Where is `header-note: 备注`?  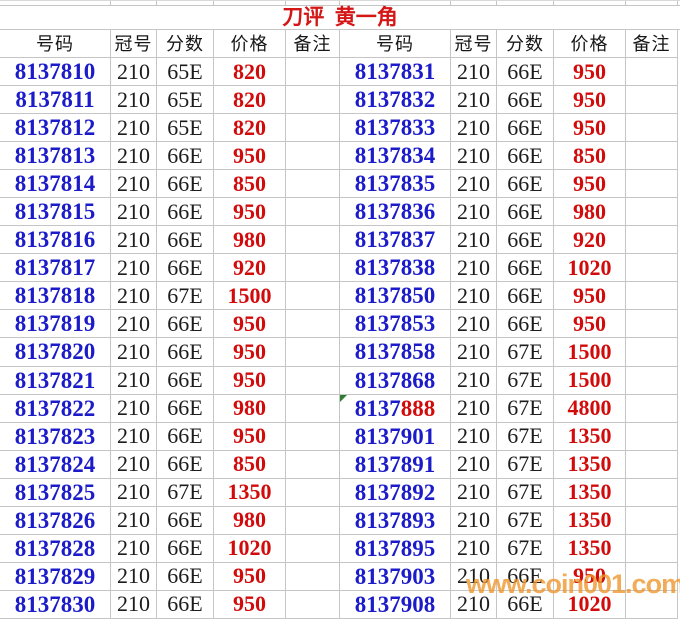 header-note: 备注 is located at coordinates (652, 44).